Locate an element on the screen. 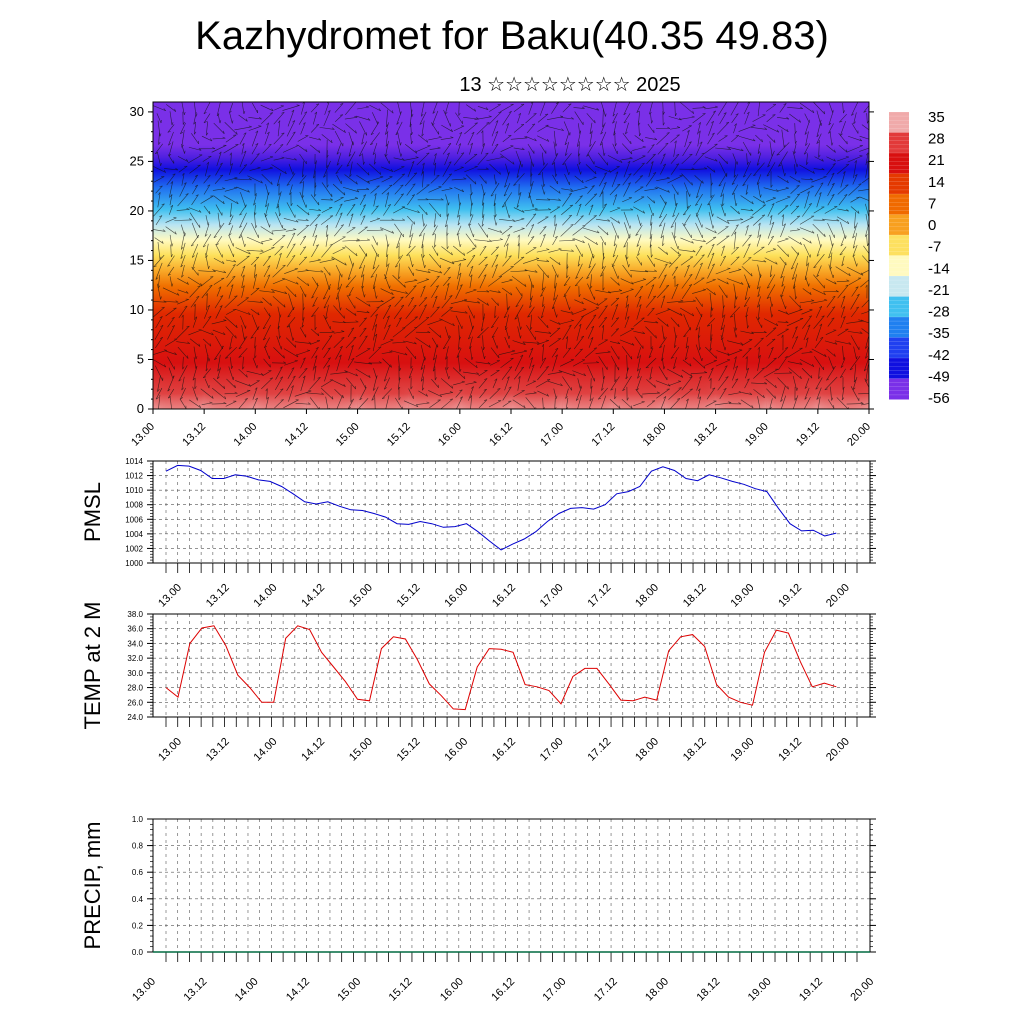 The height and width of the screenshot is (1024, 1024). colorbar-label: -21 is located at coordinates (939, 290).